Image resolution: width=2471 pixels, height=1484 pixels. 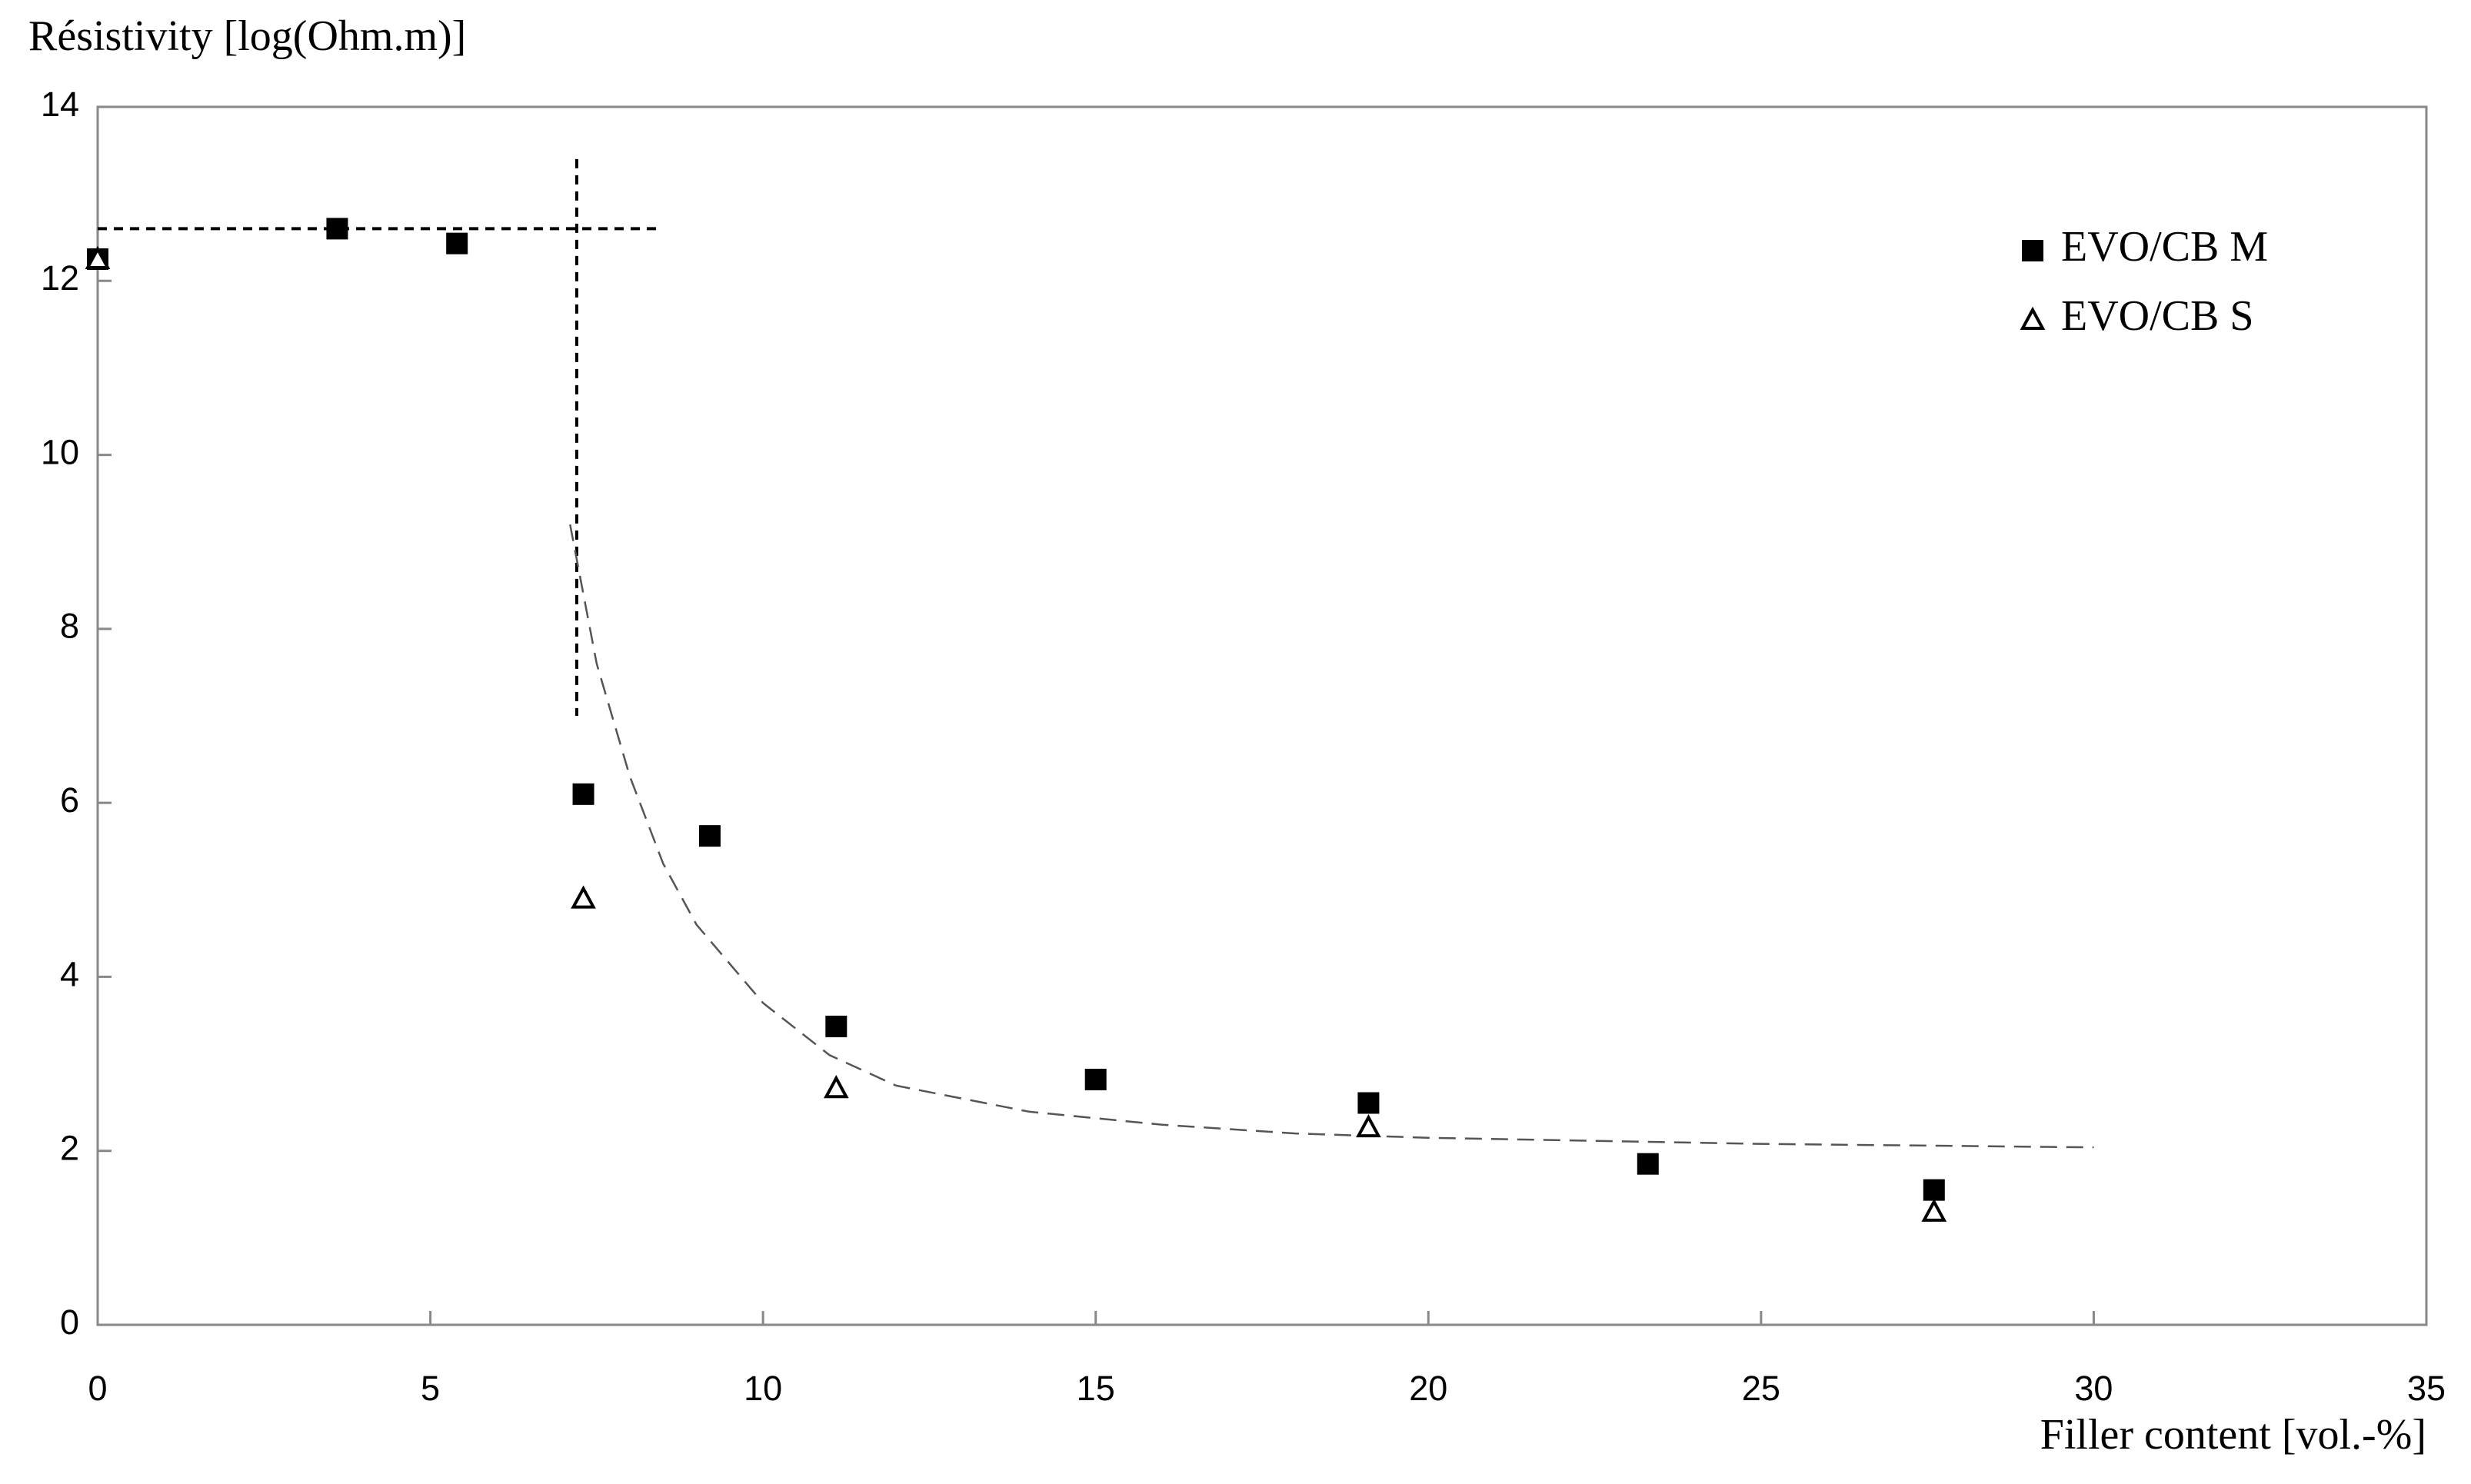 What do you see at coordinates (60, 278) in the screenshot?
I see `y-tick-label: 12` at bounding box center [60, 278].